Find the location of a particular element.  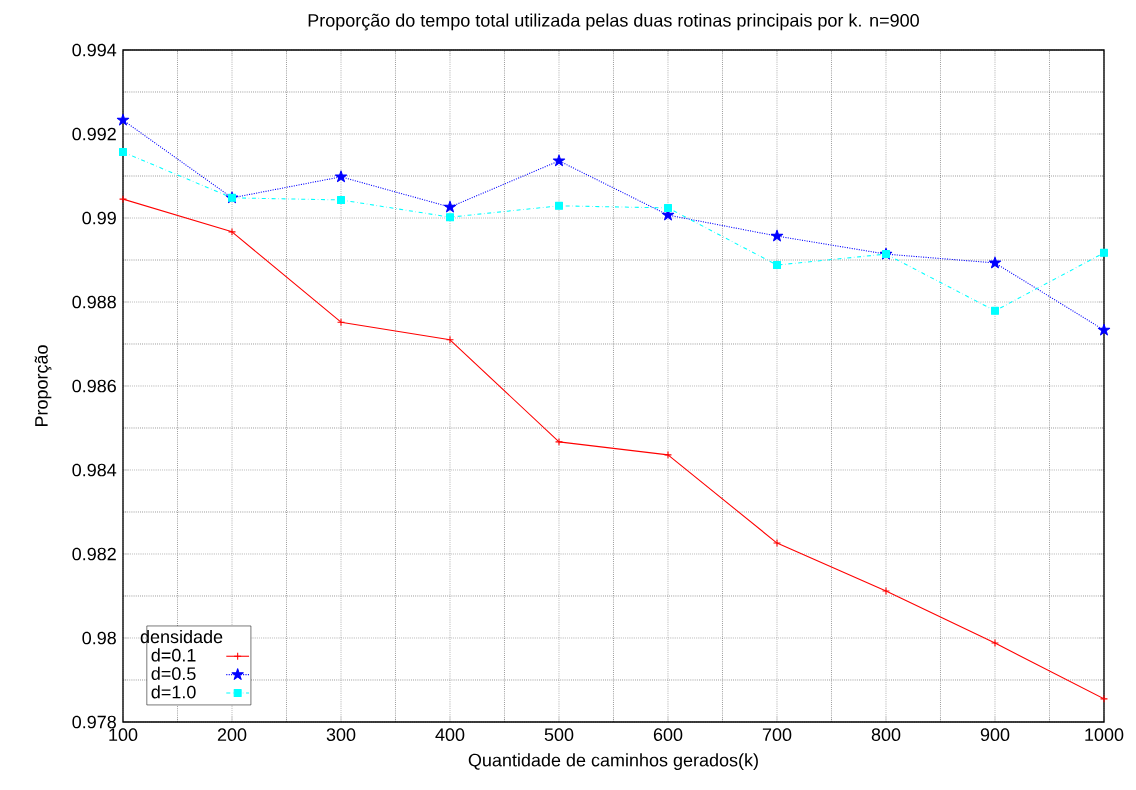

y-tick-label: 0.992 is located at coordinates (94, 134).